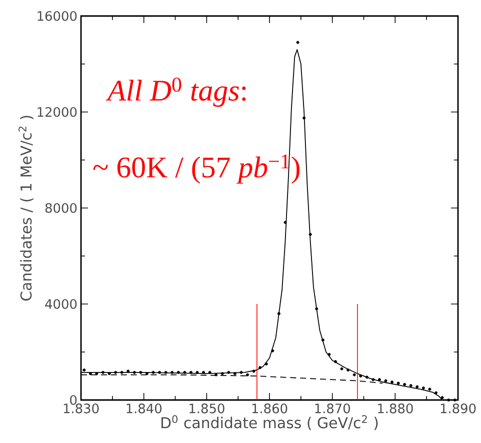  What do you see at coordinates (61, 208) in the screenshot?
I see `y-tick-label: 8000` at bounding box center [61, 208].